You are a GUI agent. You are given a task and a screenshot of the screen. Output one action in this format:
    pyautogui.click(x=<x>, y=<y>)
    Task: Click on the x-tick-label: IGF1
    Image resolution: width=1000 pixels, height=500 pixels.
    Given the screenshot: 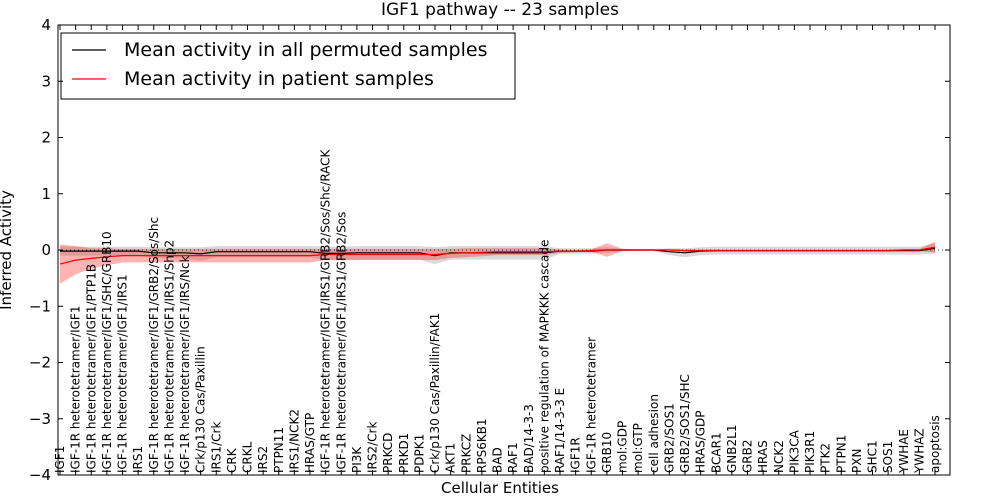 What is the action you would take?
    pyautogui.click(x=60, y=459)
    